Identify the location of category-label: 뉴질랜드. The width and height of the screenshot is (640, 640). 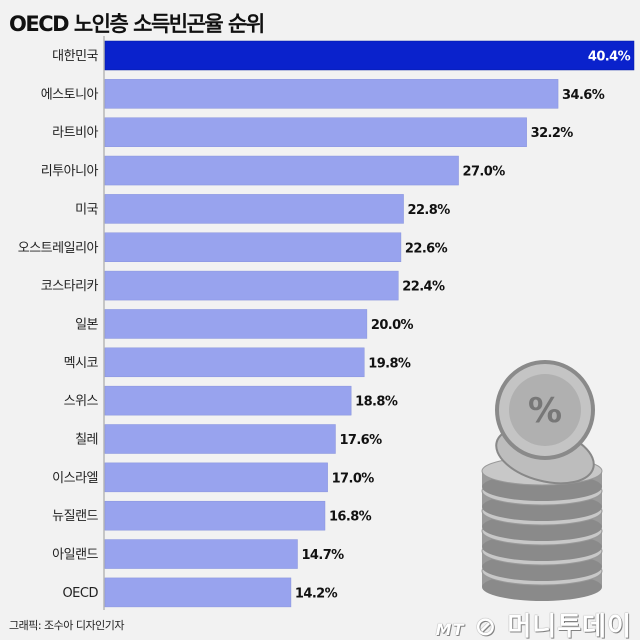
(75, 516).